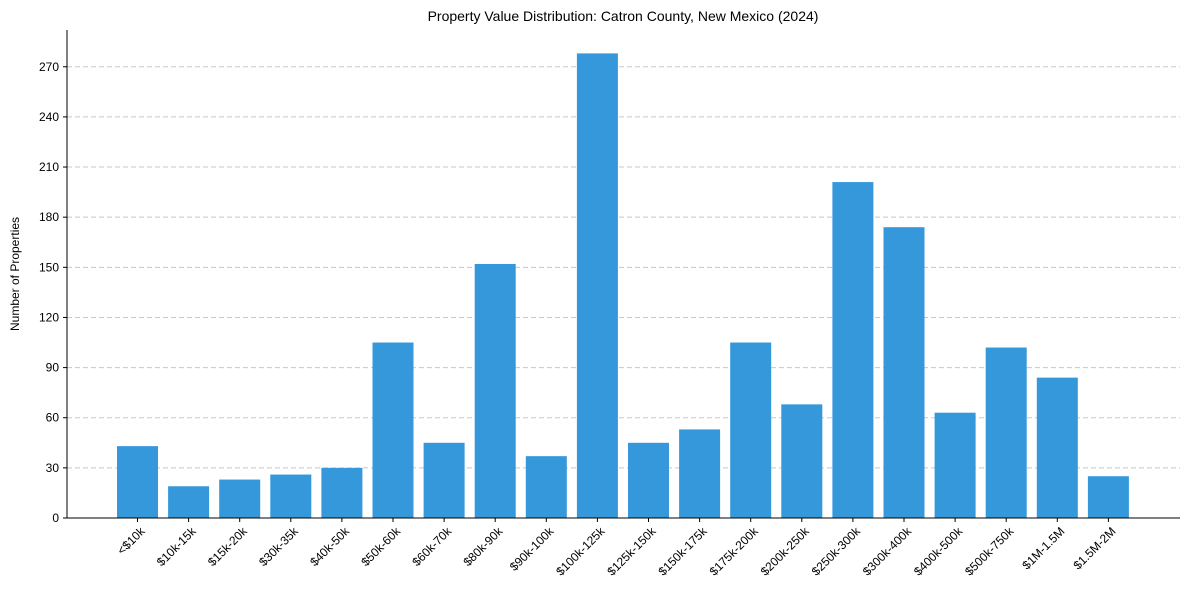 The height and width of the screenshot is (590, 1190). What do you see at coordinates (15, 274) in the screenshot?
I see `y-axis-label: Number of Properties` at bounding box center [15, 274].